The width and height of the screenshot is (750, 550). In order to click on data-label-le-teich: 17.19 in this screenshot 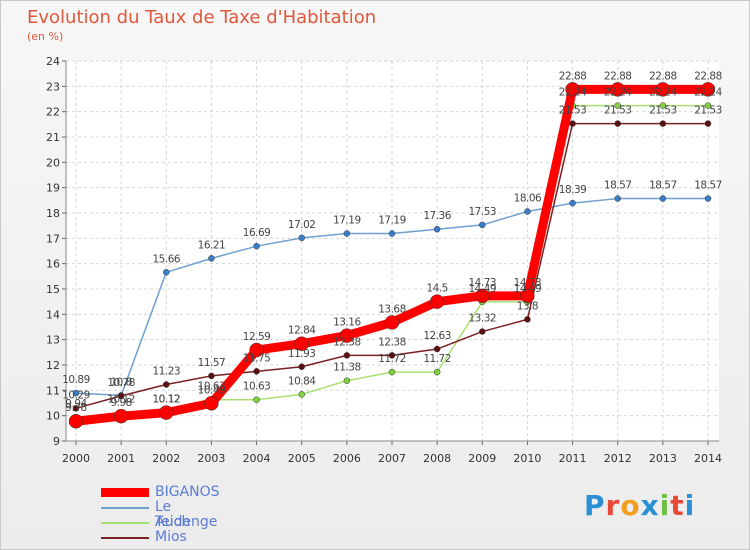, I will do `click(347, 221)`.